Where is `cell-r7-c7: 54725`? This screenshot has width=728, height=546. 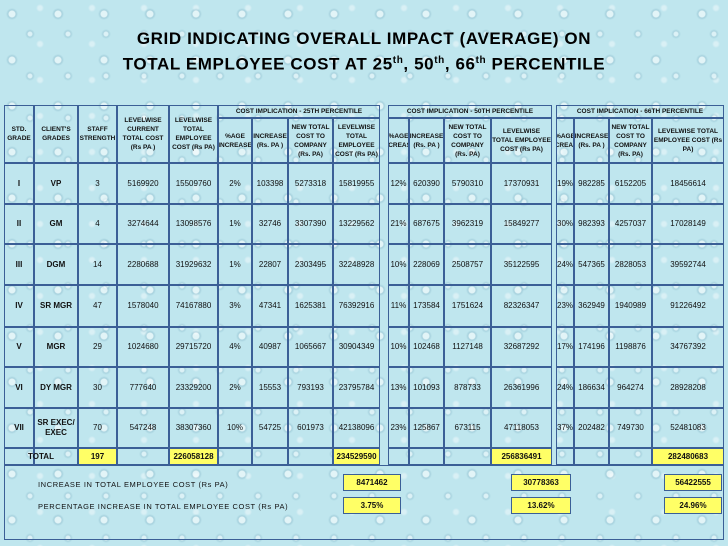
cell-r7-c7: 54725 is located at coordinates (270, 427).